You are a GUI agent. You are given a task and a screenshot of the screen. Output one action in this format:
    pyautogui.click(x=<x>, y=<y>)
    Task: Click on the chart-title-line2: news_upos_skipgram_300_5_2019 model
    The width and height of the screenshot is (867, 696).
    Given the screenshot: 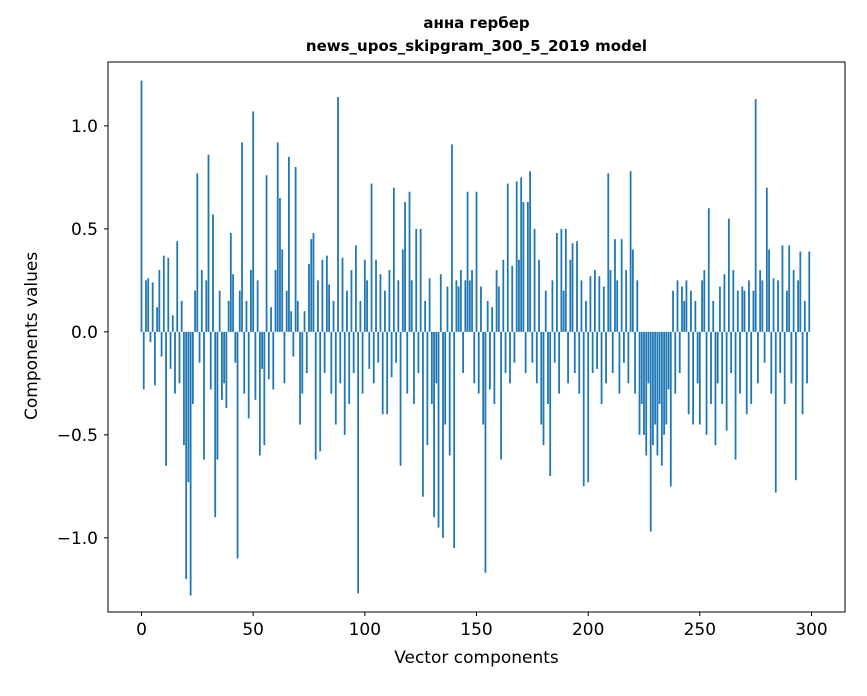 What is the action you would take?
    pyautogui.click(x=476, y=45)
    